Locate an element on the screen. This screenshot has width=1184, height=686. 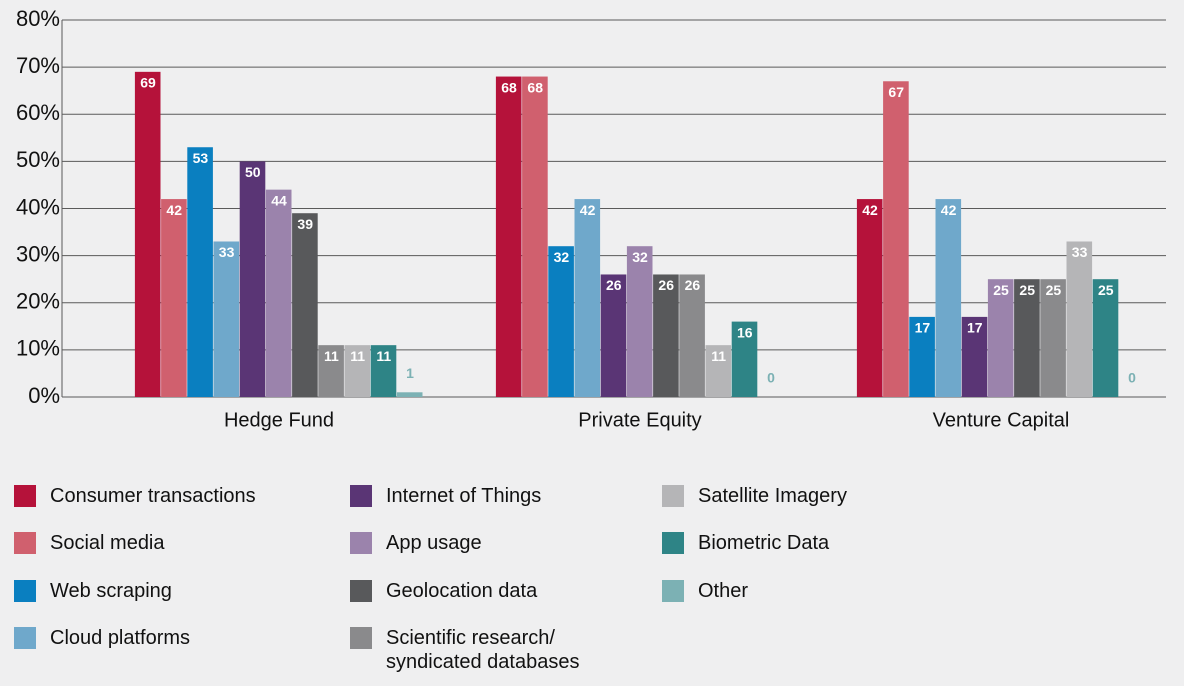
legend-label: Social media is located at coordinates (107, 543).